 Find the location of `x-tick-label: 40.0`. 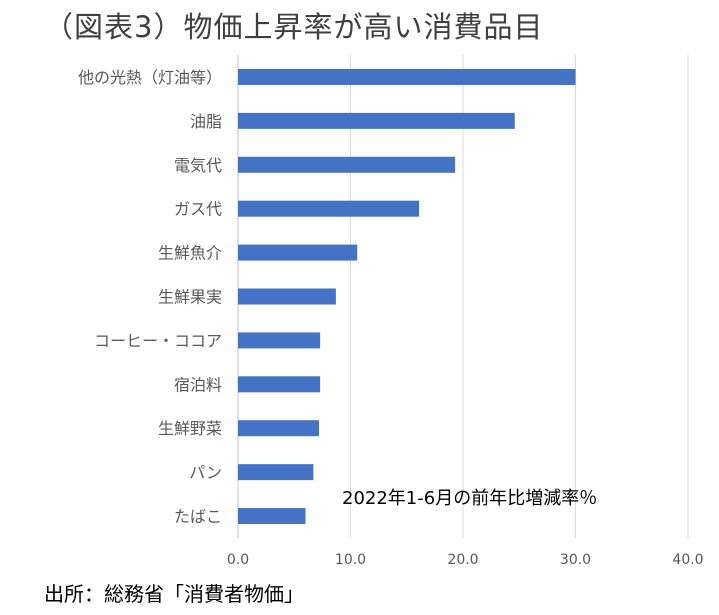

x-tick-label: 40.0 is located at coordinates (687, 560).